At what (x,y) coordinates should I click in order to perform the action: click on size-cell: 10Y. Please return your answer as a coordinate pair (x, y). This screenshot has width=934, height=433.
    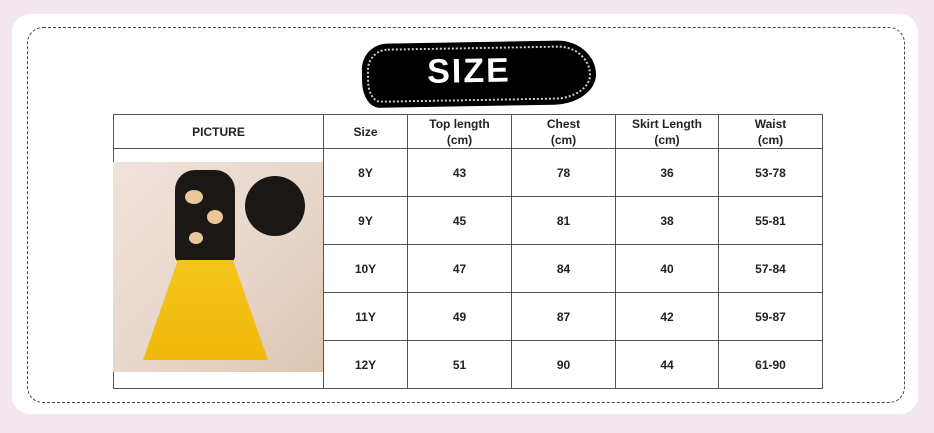
    Looking at the image, I should click on (365, 268).